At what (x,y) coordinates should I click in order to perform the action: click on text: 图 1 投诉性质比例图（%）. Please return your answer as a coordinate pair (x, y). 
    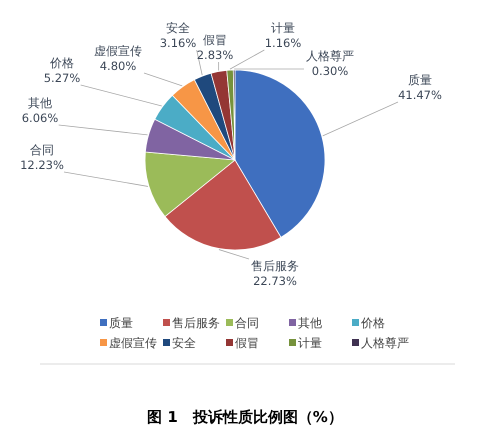
    Looking at the image, I should click on (245, 417).